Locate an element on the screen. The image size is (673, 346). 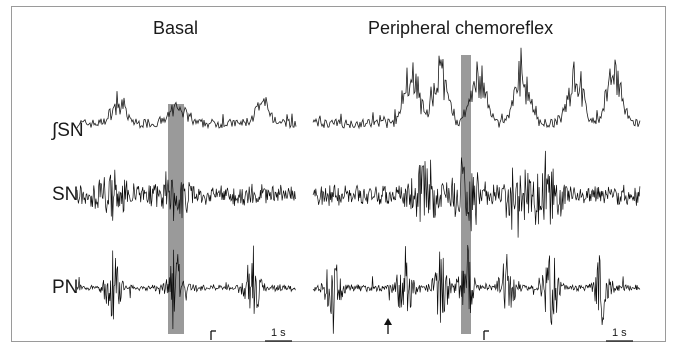
row-label-sn: SN is located at coordinates (65, 194).